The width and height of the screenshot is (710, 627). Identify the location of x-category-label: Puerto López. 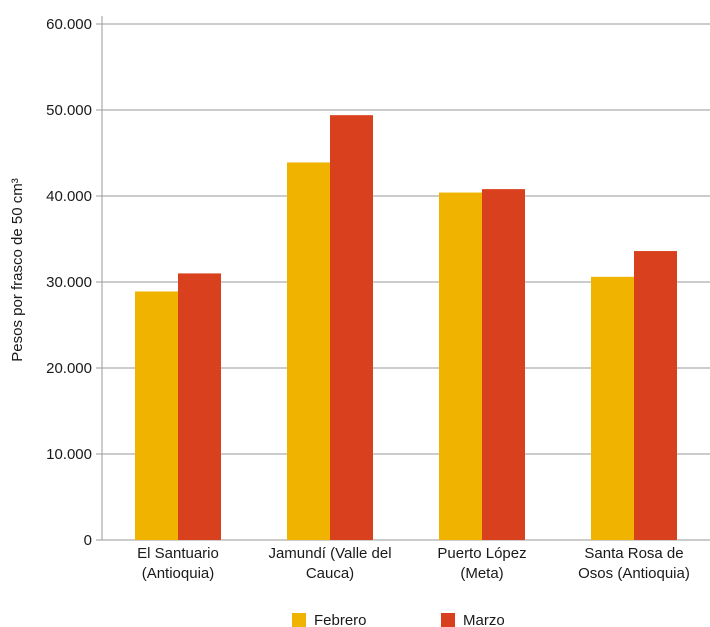
(481, 553).